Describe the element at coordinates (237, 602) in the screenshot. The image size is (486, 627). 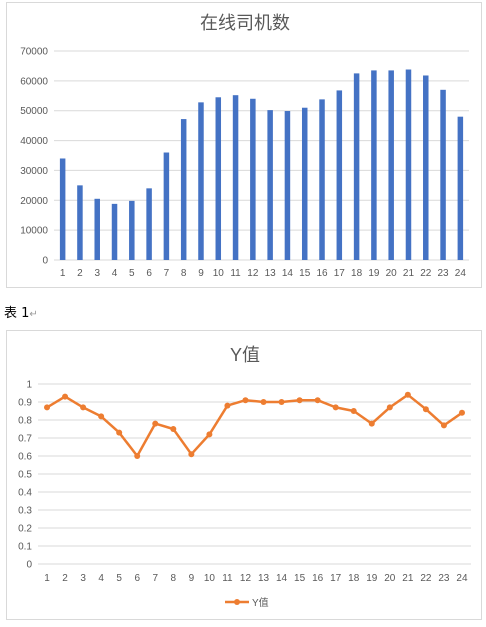
I see `legend-marker` at that location.